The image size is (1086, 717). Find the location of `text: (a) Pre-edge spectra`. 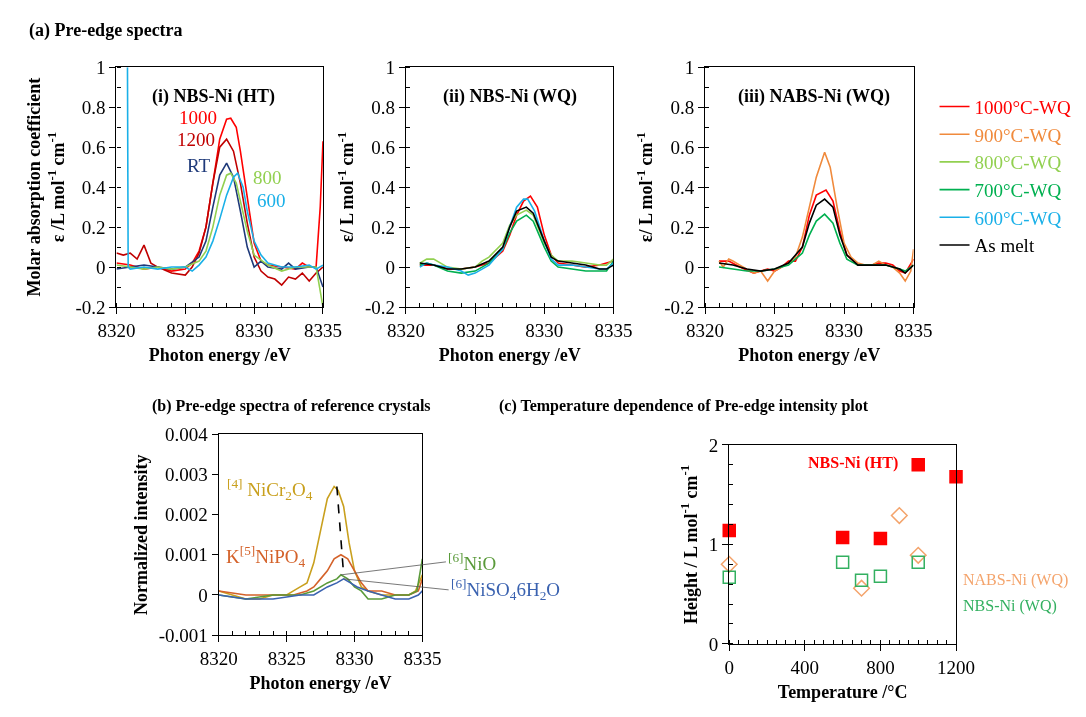

text: (a) Pre-edge spectra is located at coordinates (106, 30).